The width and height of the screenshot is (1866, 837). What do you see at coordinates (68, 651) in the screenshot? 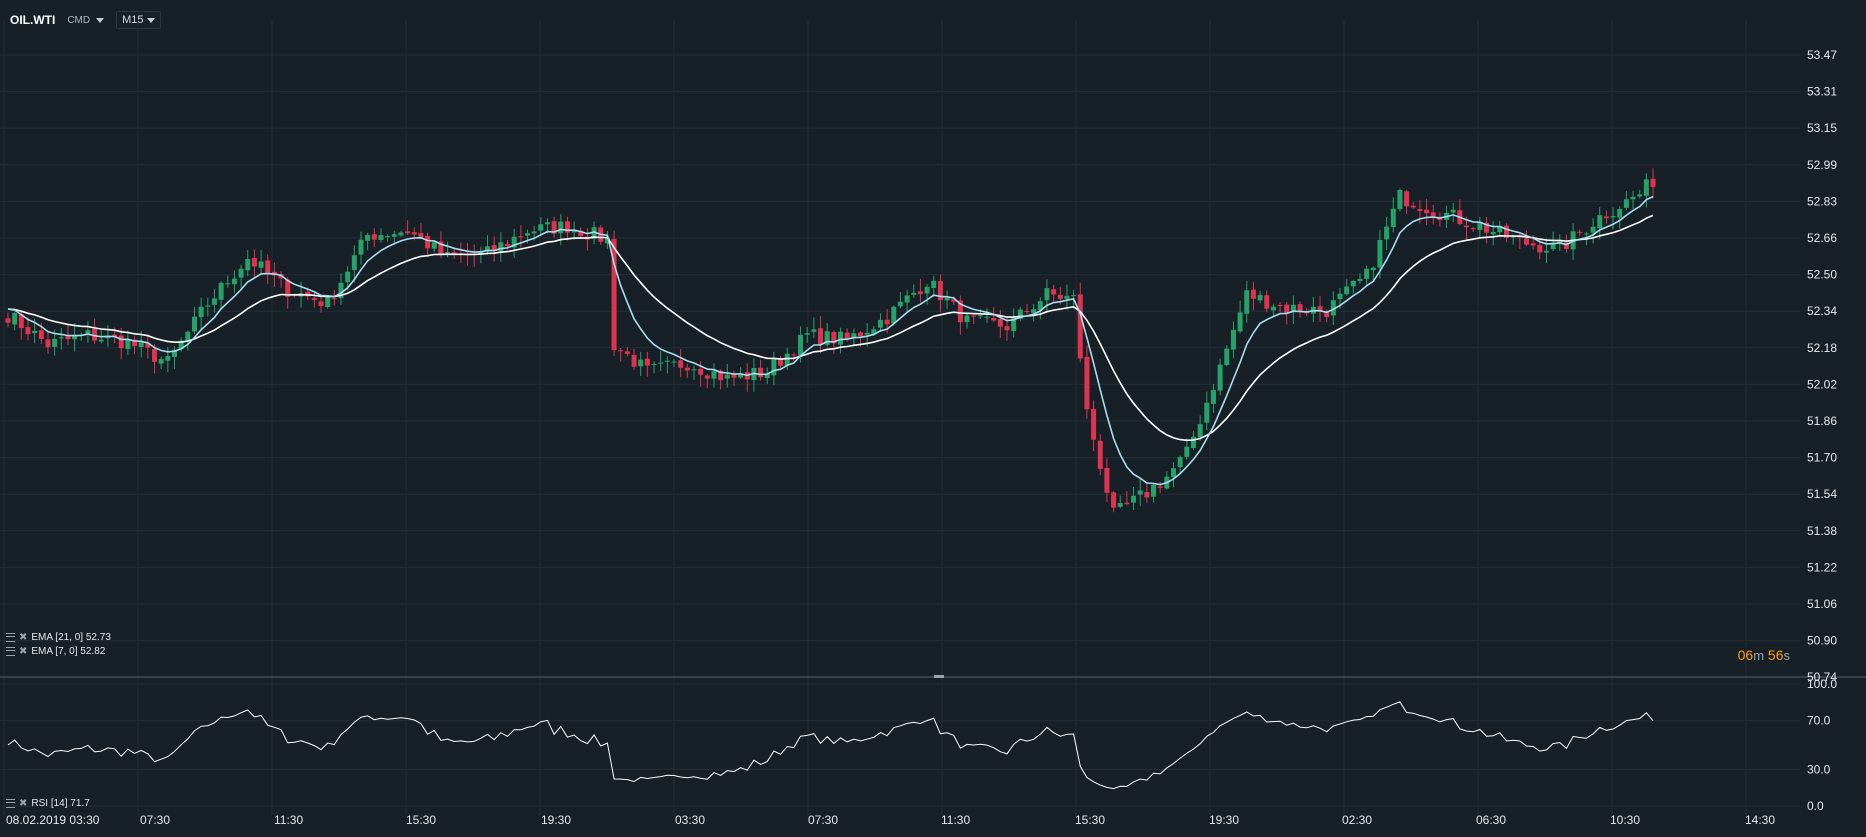
I see `ema7-legend-label: EMA [7, 0] 52.82` at bounding box center [68, 651].